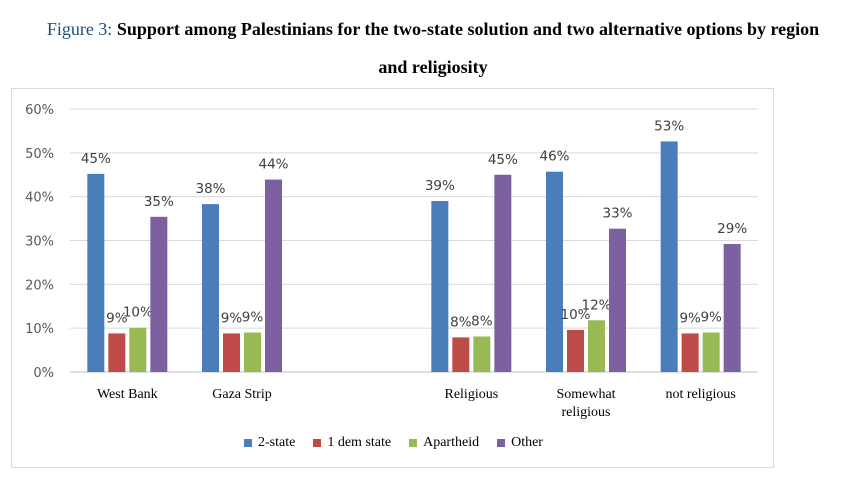 The height and width of the screenshot is (482, 866). I want to click on y-tick-label: 0%, so click(43, 373).